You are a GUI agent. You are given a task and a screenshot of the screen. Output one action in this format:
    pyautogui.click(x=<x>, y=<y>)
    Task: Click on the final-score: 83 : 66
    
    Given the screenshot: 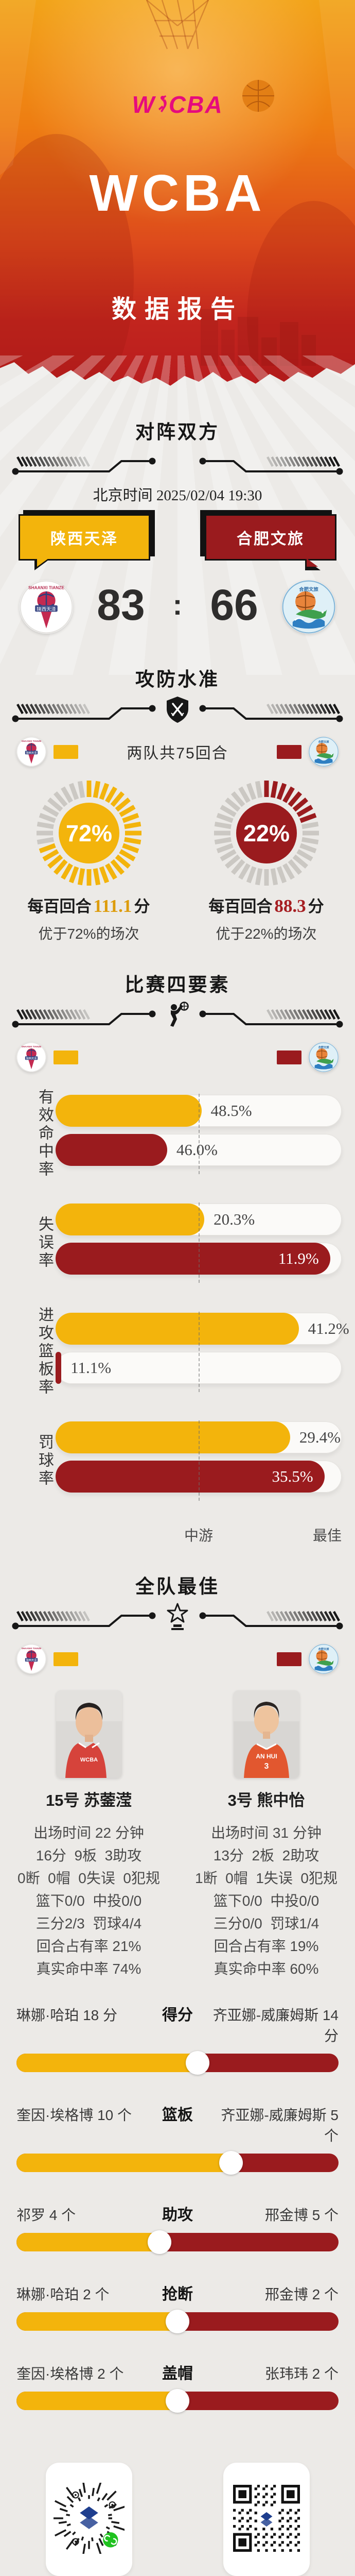 What is the action you would take?
    pyautogui.click(x=177, y=604)
    